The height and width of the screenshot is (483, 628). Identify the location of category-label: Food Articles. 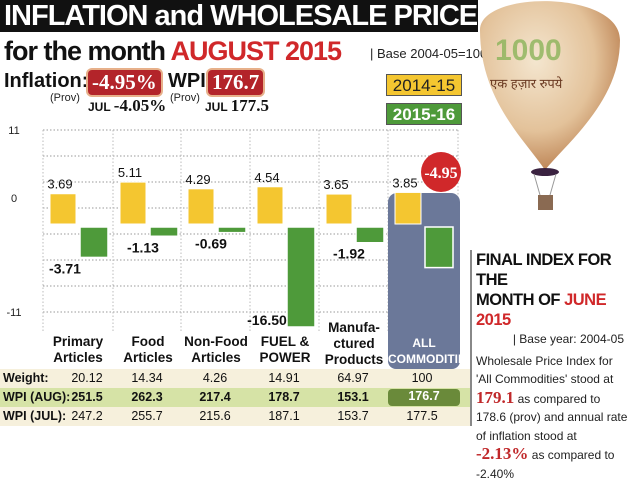
(148, 350).